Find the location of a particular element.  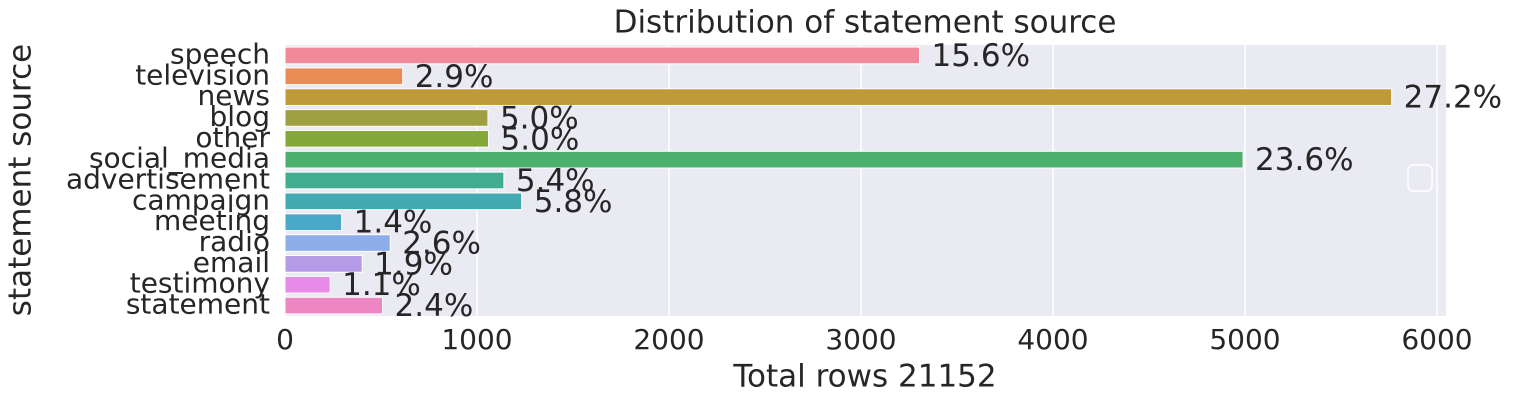

y-tick-label: meeting is located at coordinates (212, 220).